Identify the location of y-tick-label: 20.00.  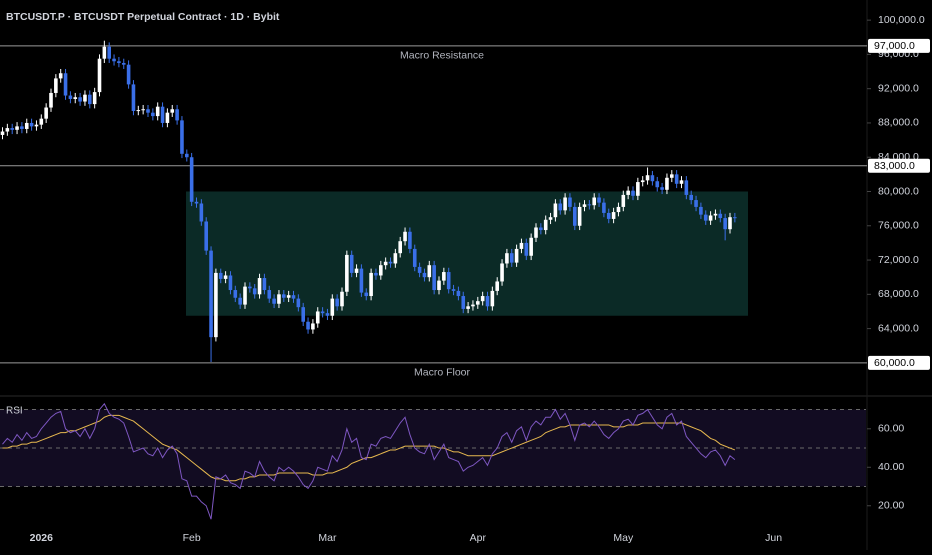
(891, 506).